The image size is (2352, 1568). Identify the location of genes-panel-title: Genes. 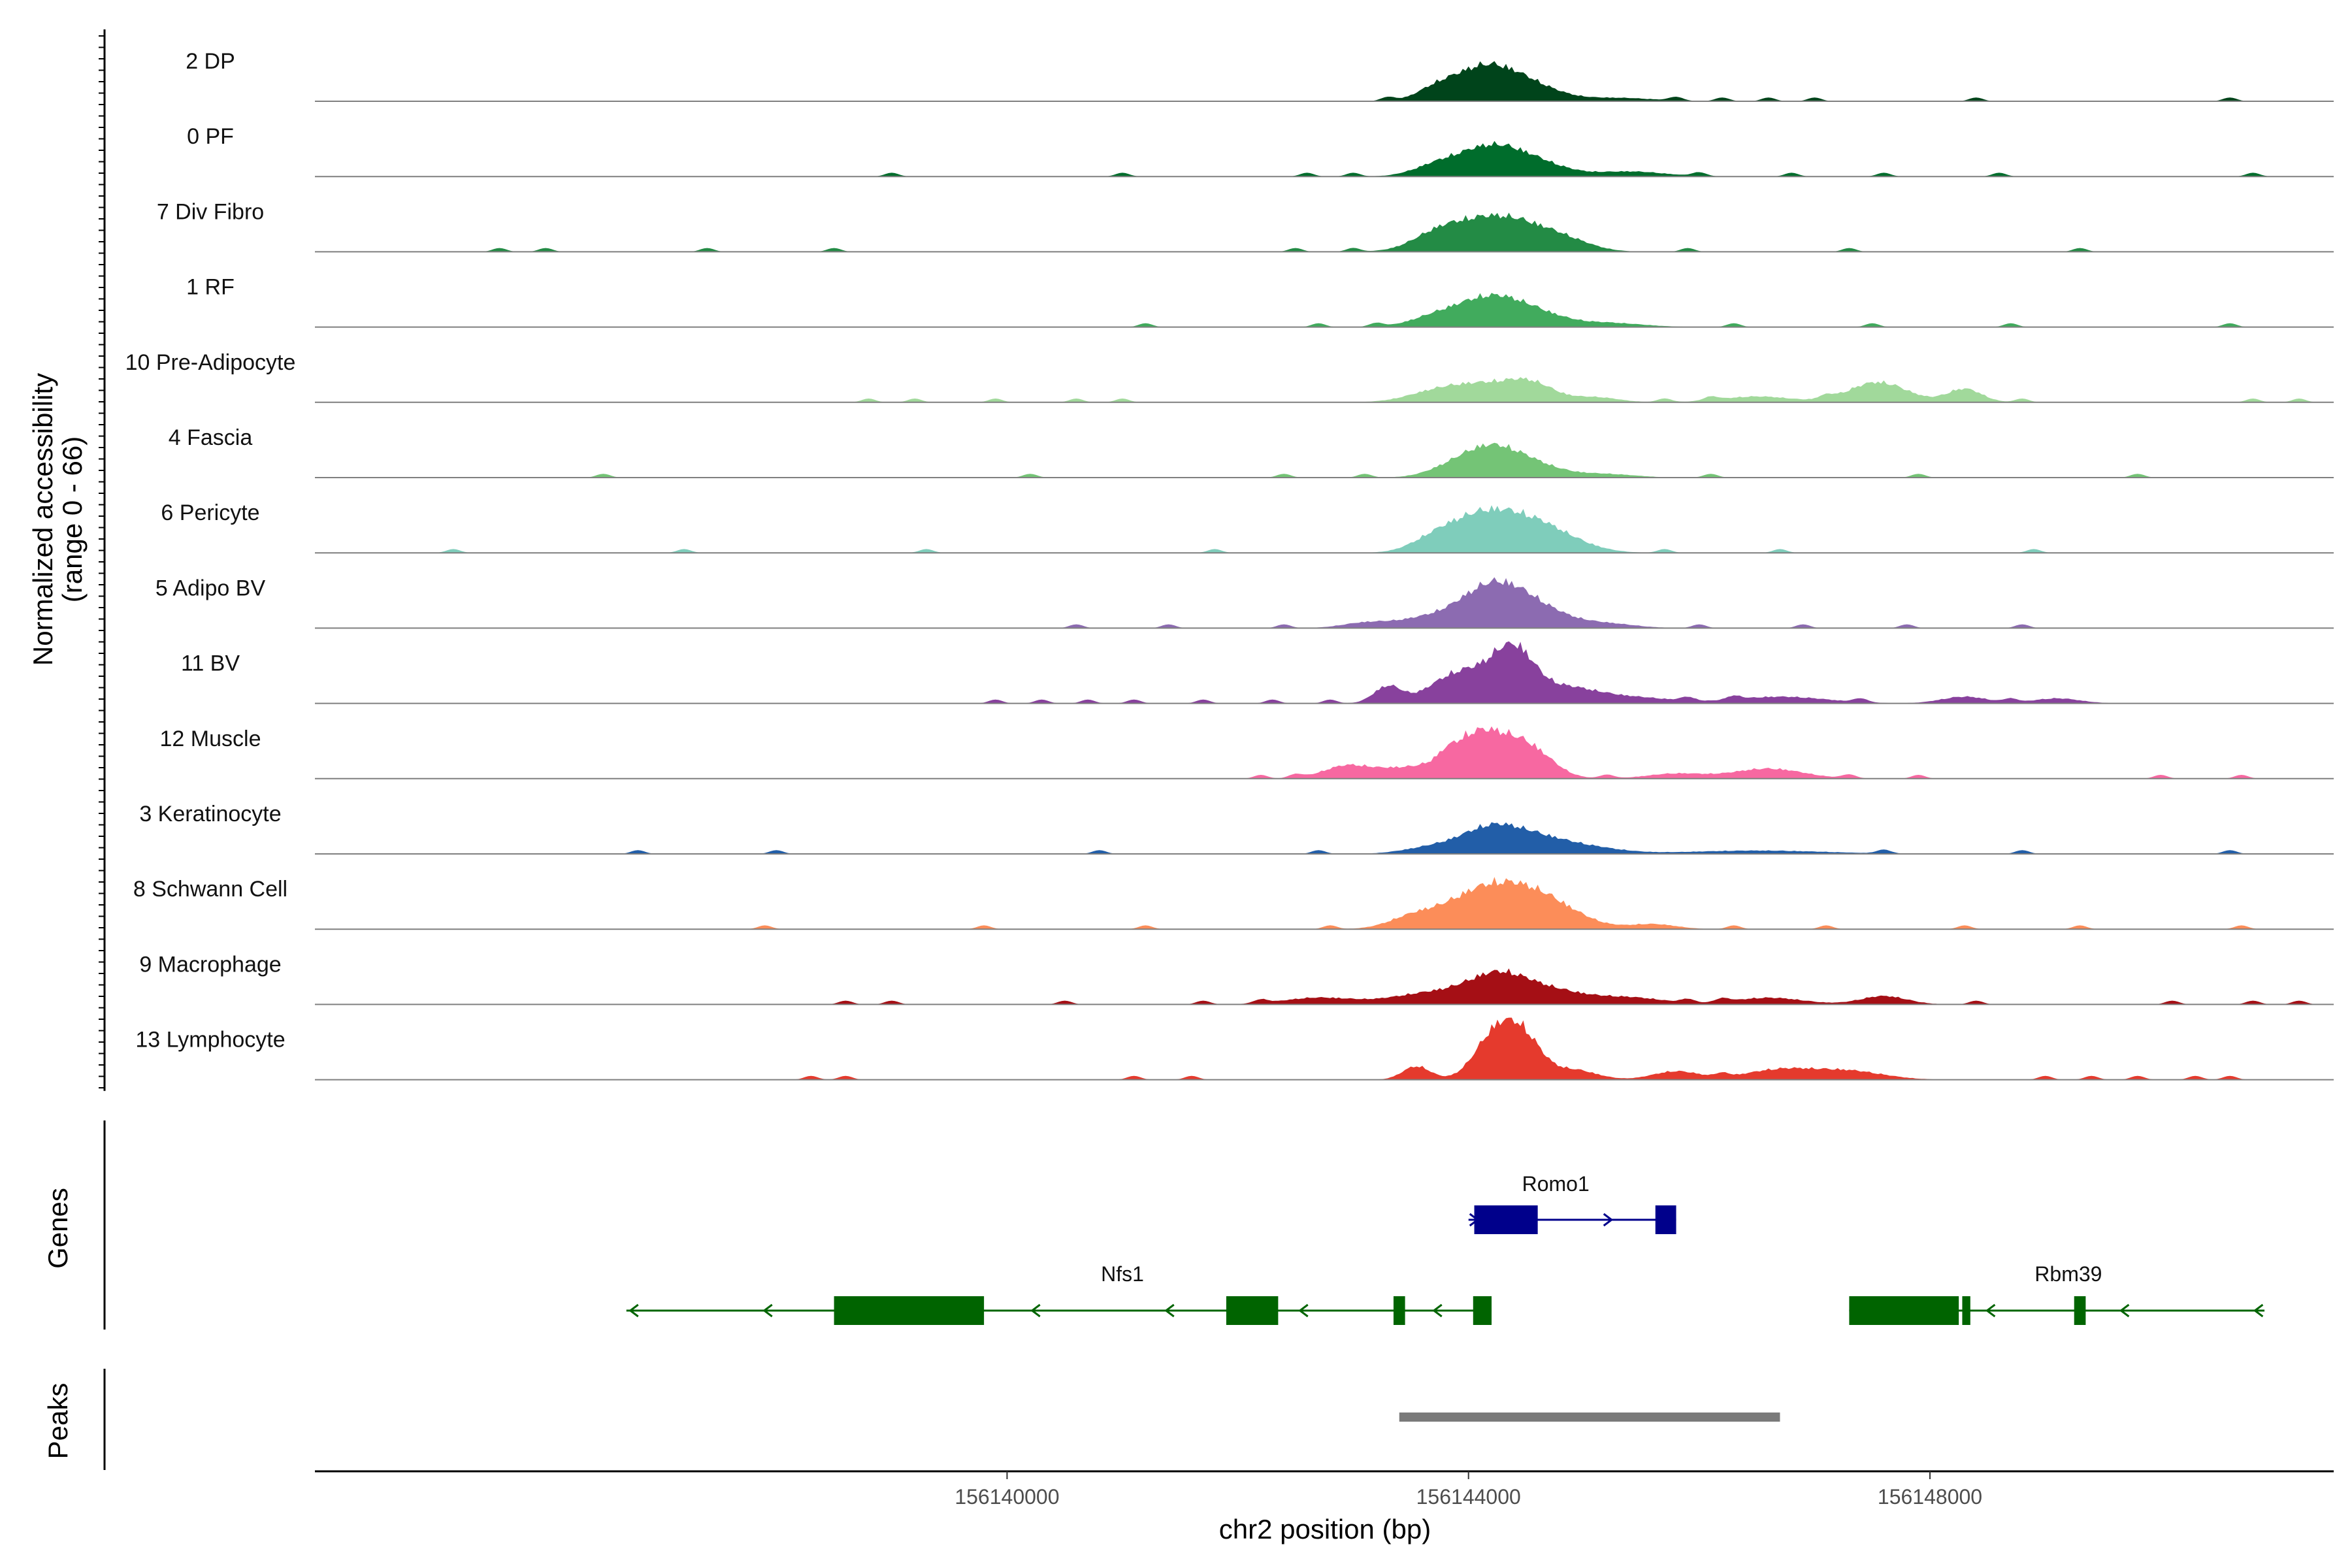
(57, 1228).